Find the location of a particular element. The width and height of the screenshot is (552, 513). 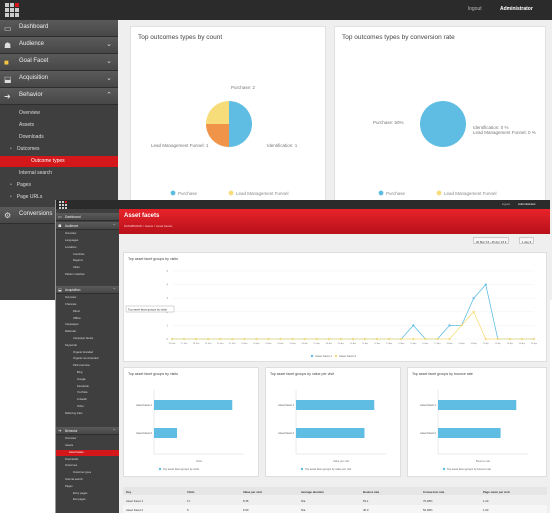

column-header: Page views per visit is located at coordinates (496, 491).